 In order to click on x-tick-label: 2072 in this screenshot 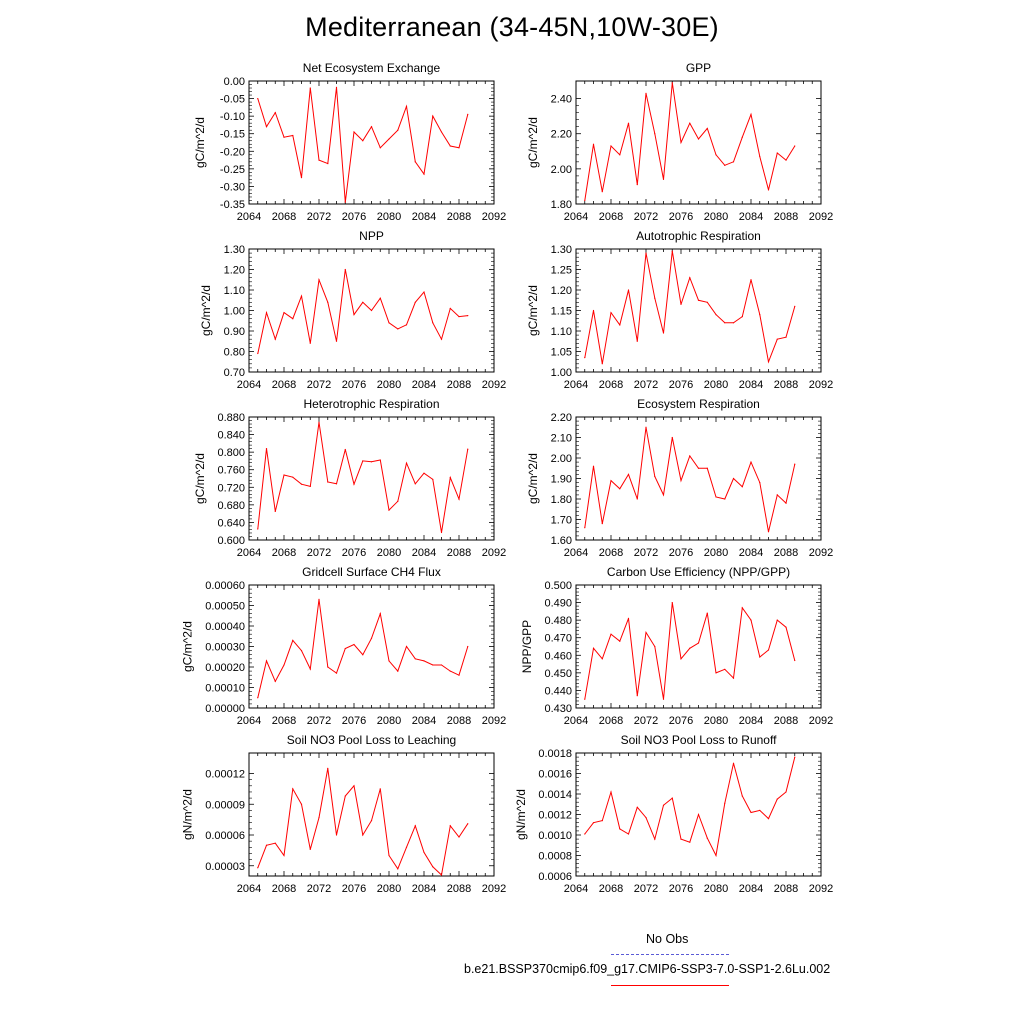, I will do `click(319, 721)`.